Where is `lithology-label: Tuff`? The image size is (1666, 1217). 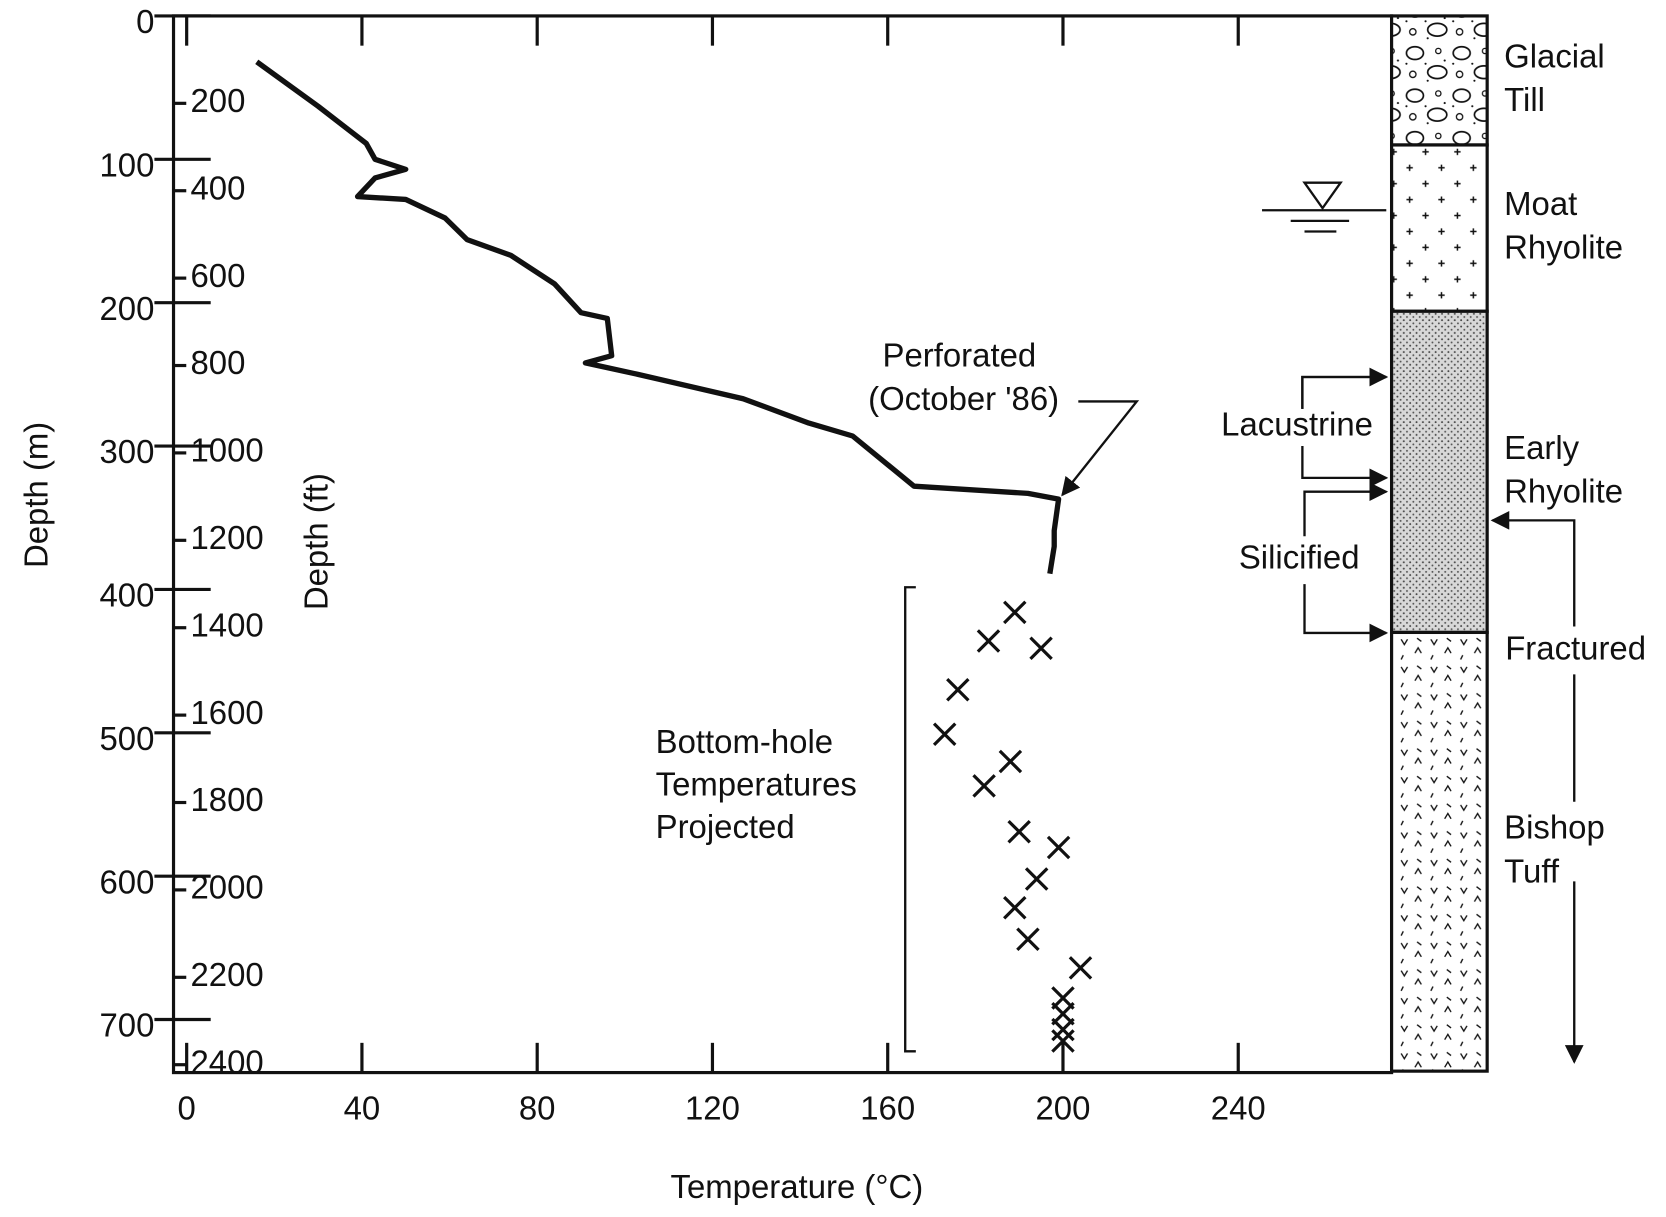 lithology-label: Tuff is located at coordinates (1532, 870).